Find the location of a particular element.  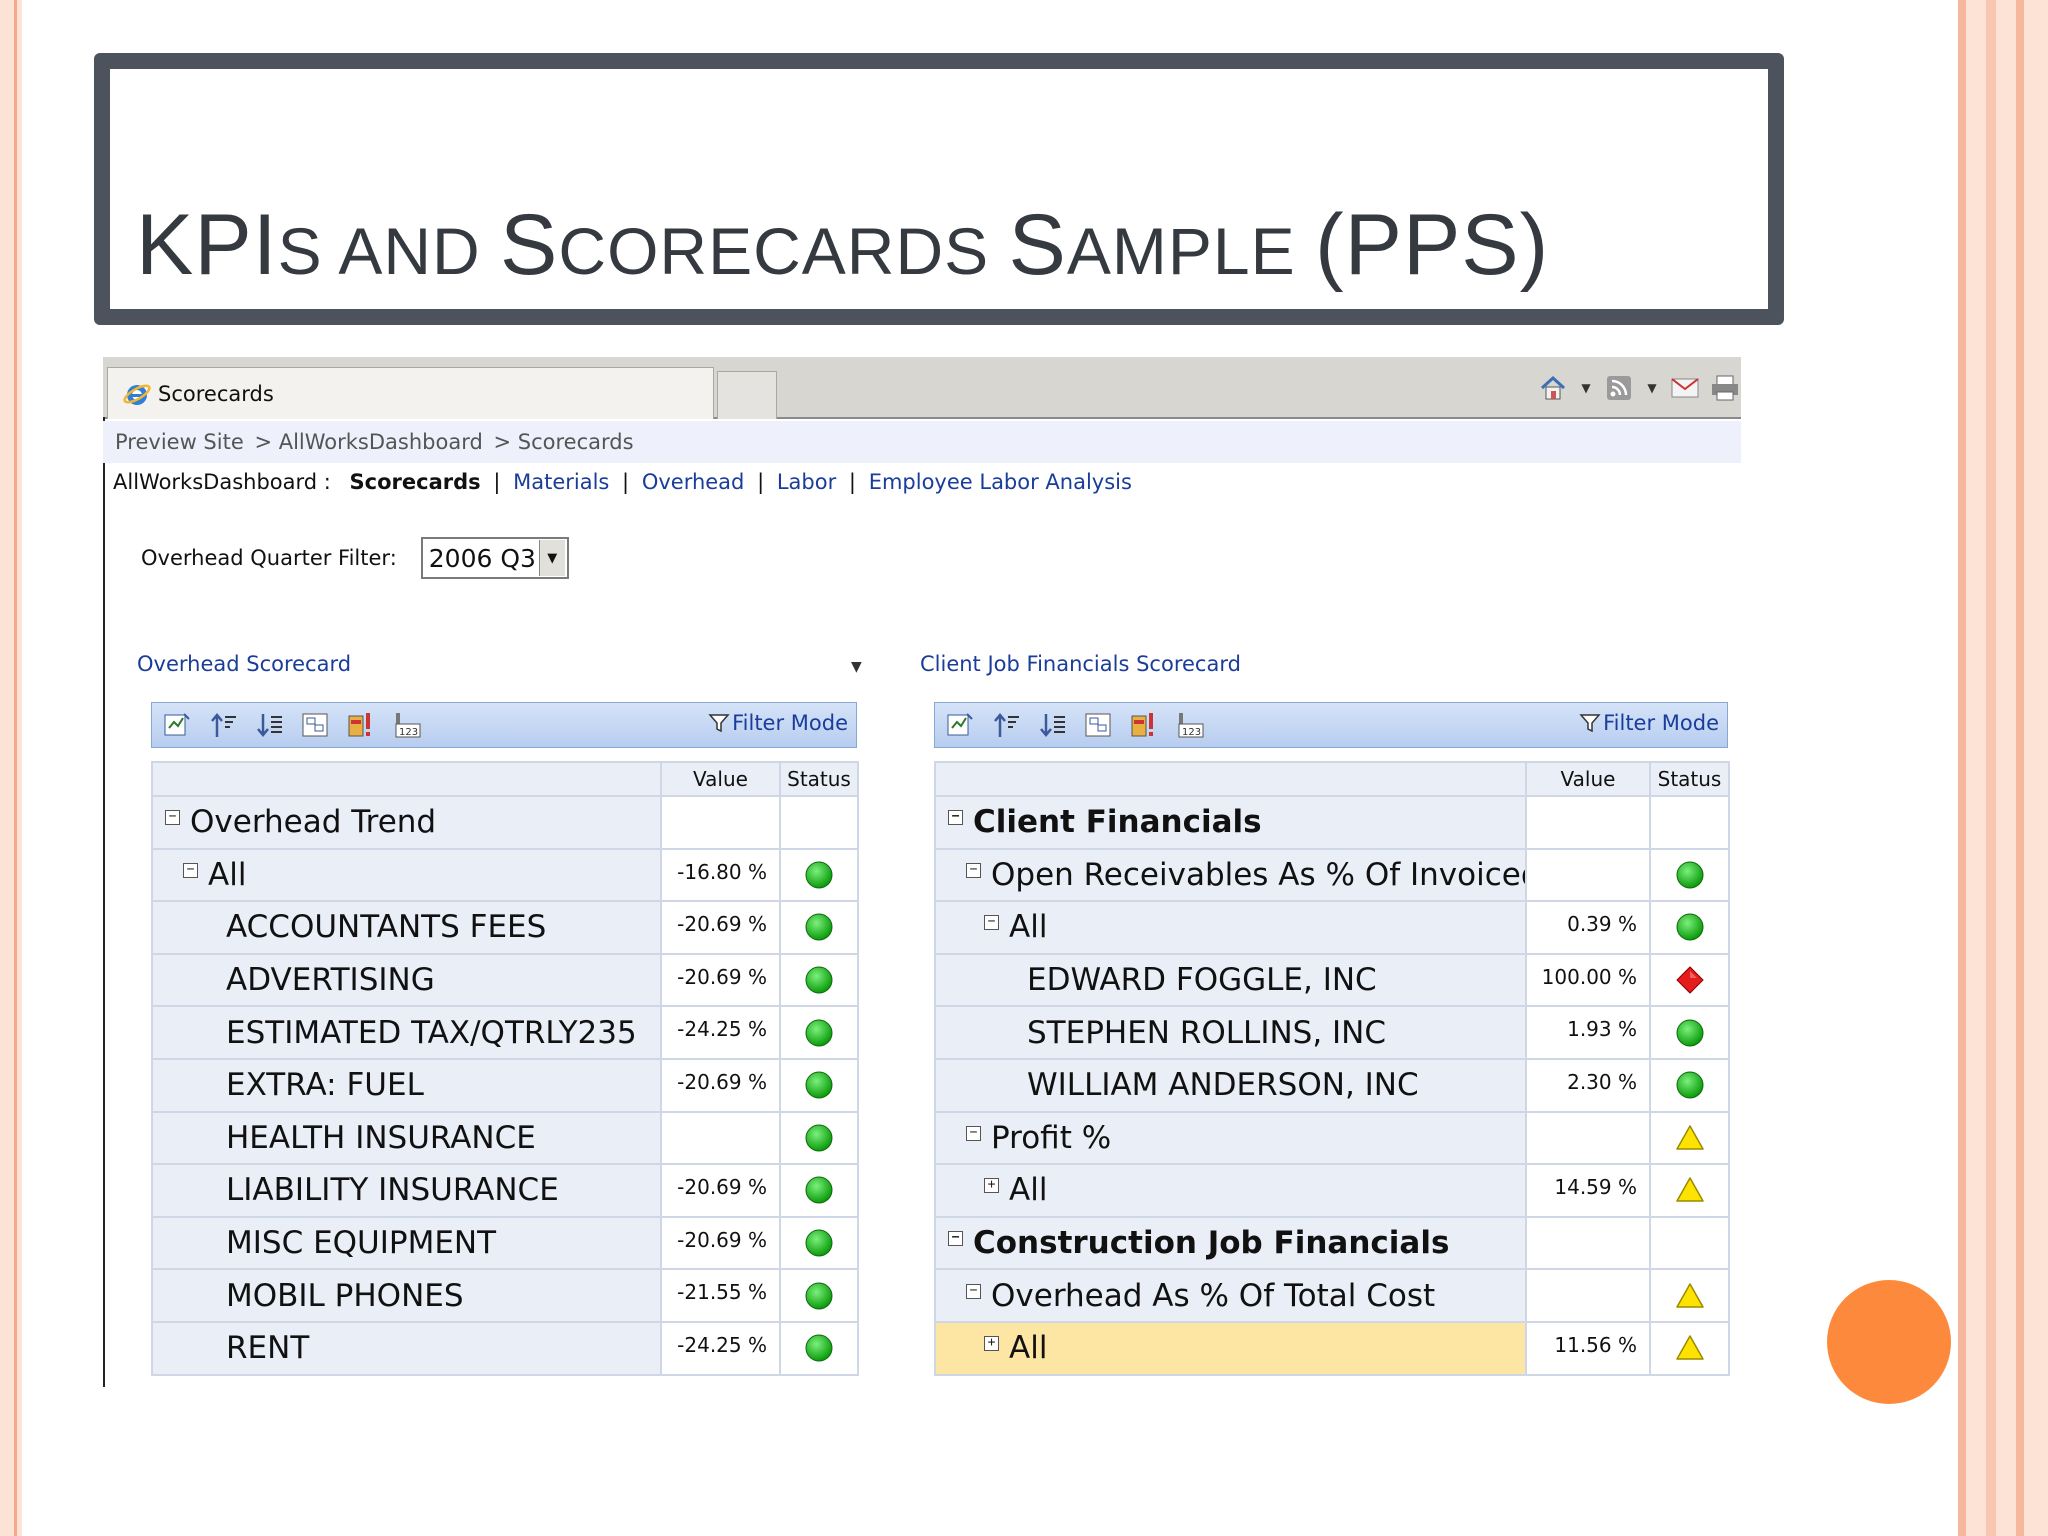

row-name: Overhead As % Of Total Cost is located at coordinates (1213, 1295).